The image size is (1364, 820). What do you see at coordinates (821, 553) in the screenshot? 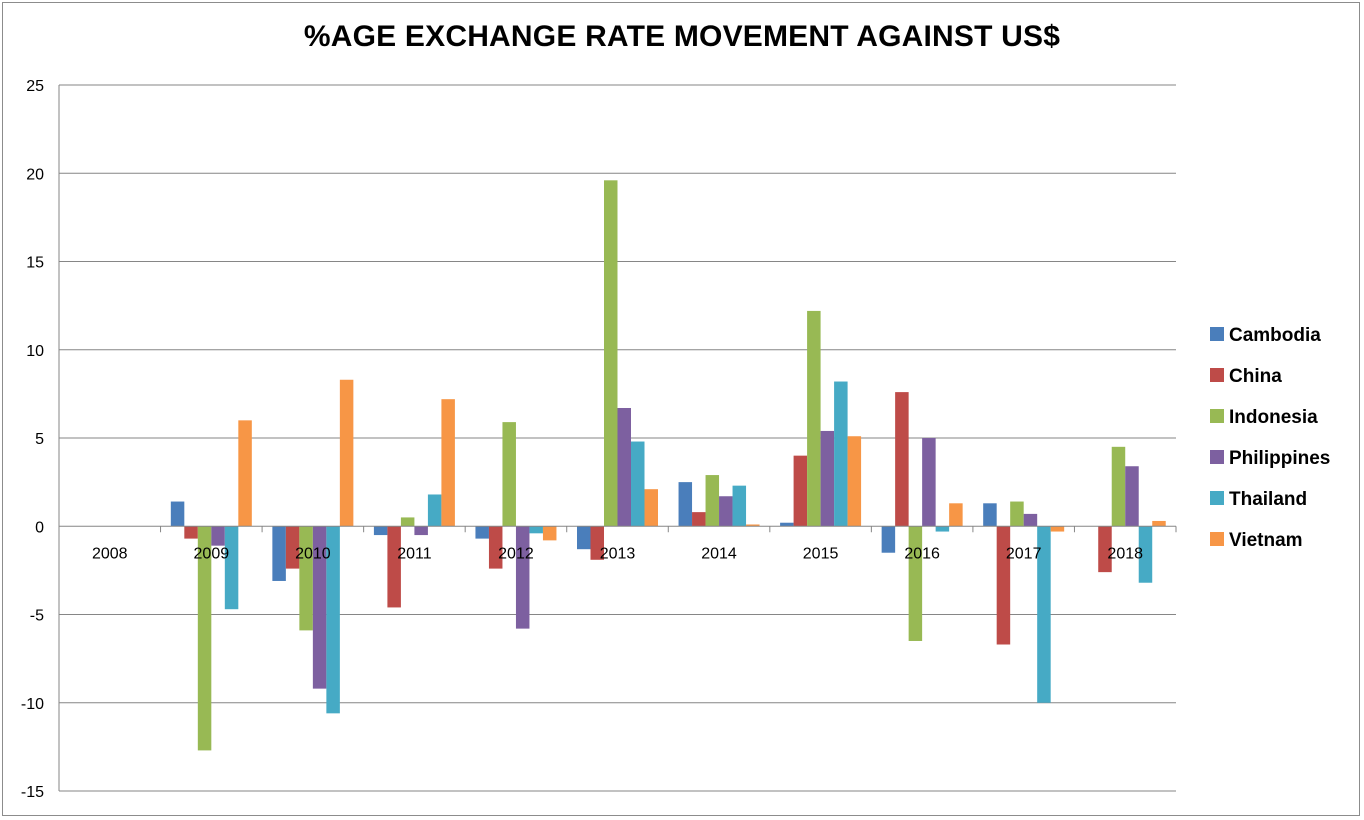
I see `x-category-label: 2015` at bounding box center [821, 553].